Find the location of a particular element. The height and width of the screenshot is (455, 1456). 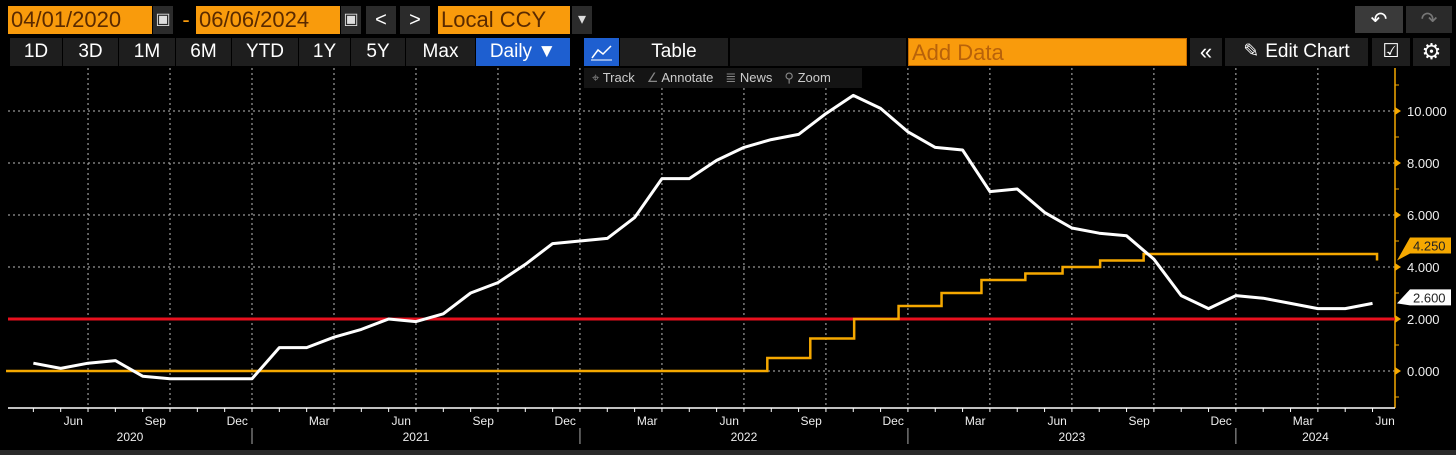

chart-tools-bar: ⌖ Track ∠ Annotate ≣ News ⚲ Zoom is located at coordinates (723, 78).